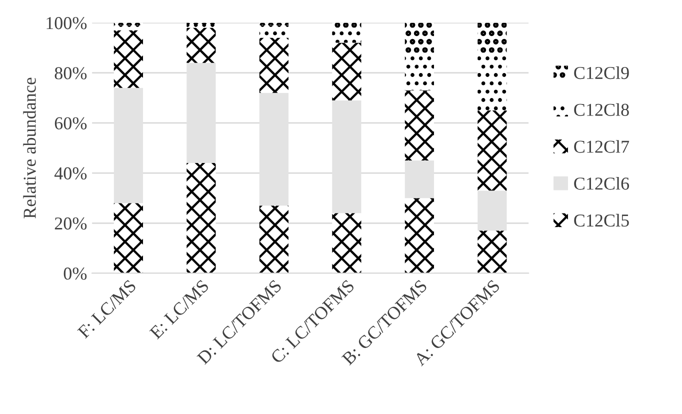 Image resolution: width=682 pixels, height=414 pixels. I want to click on y-axis-title: Relative abundance, so click(29, 148).